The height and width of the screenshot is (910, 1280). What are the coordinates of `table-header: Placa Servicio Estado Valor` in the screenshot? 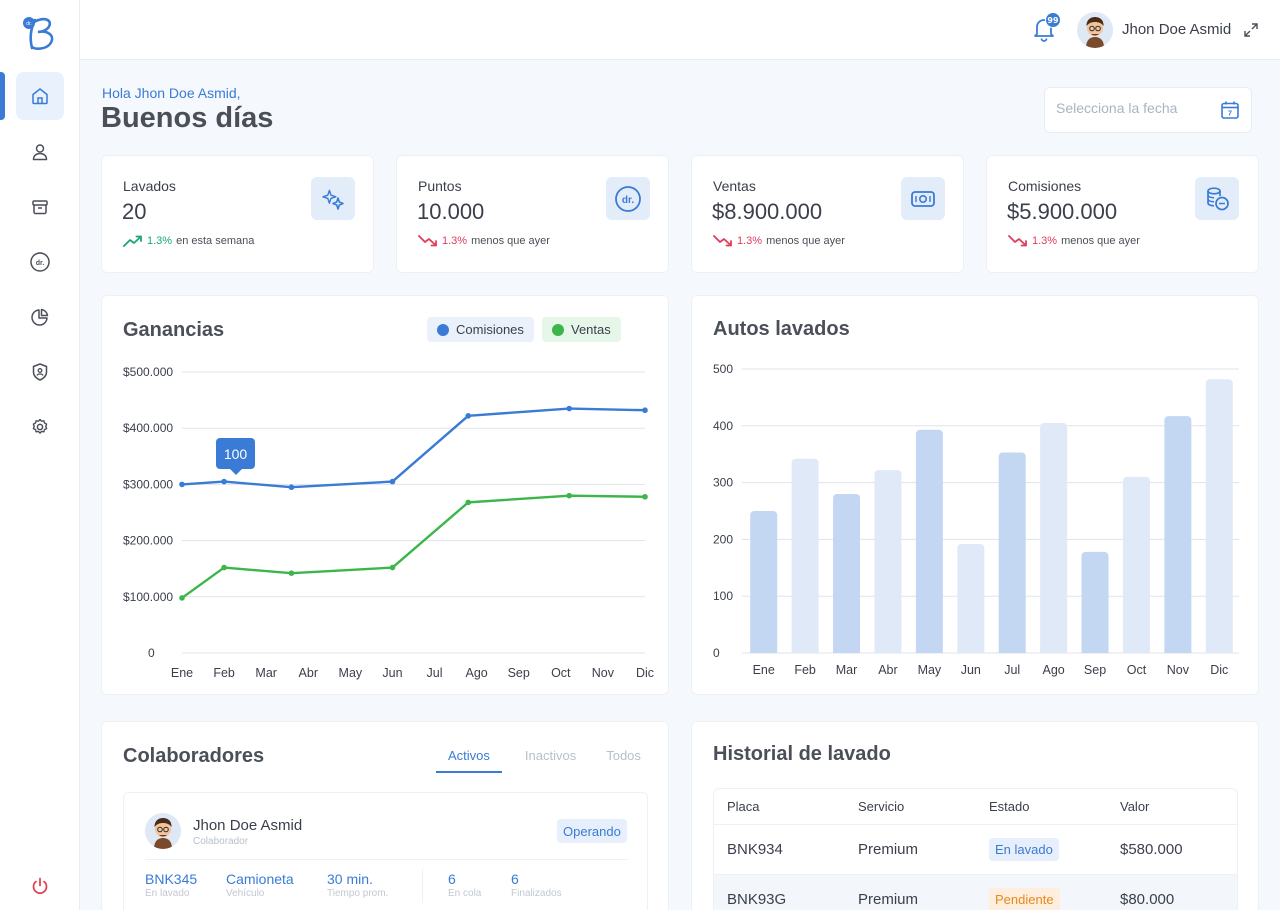 It's located at (975, 807).